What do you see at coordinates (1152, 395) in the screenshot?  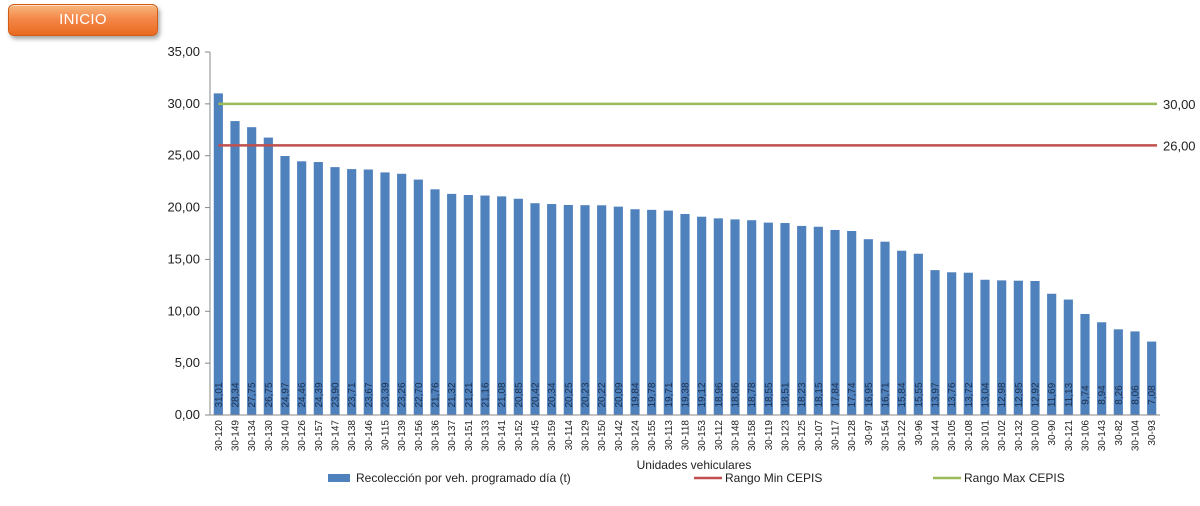 I see `bar-value-label: 7,08` at bounding box center [1152, 395].